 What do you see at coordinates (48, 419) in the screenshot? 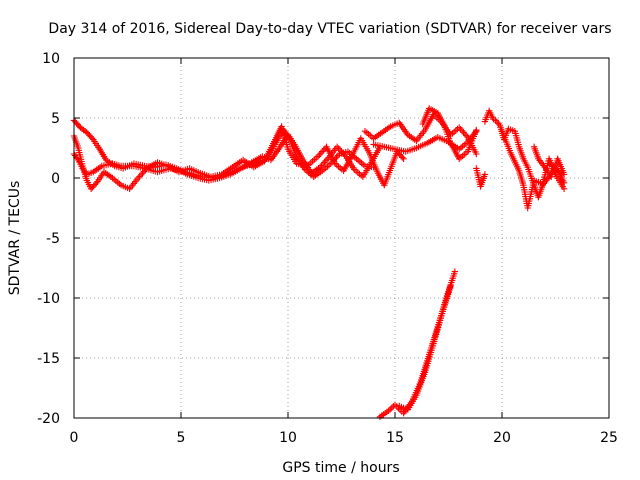
I see `y-tick-label: -20` at bounding box center [48, 419].